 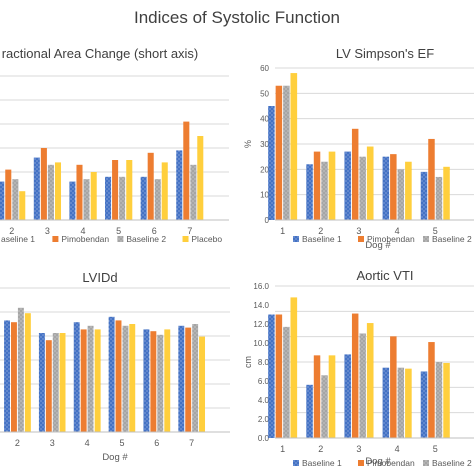 What do you see at coordinates (267, 220) in the screenshot?
I see `y-tick-label: 0` at bounding box center [267, 220].